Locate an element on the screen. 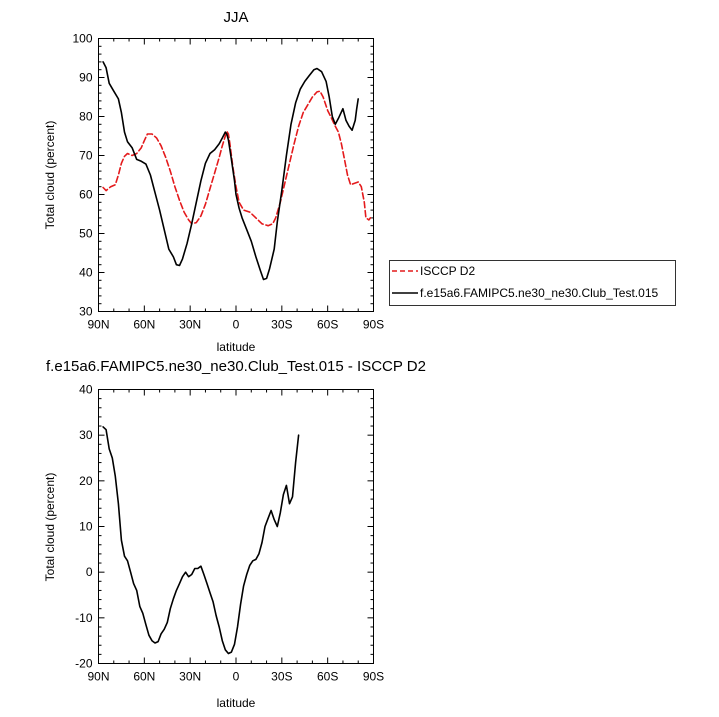  top-y-tick-label: 70 is located at coordinates (86, 156).